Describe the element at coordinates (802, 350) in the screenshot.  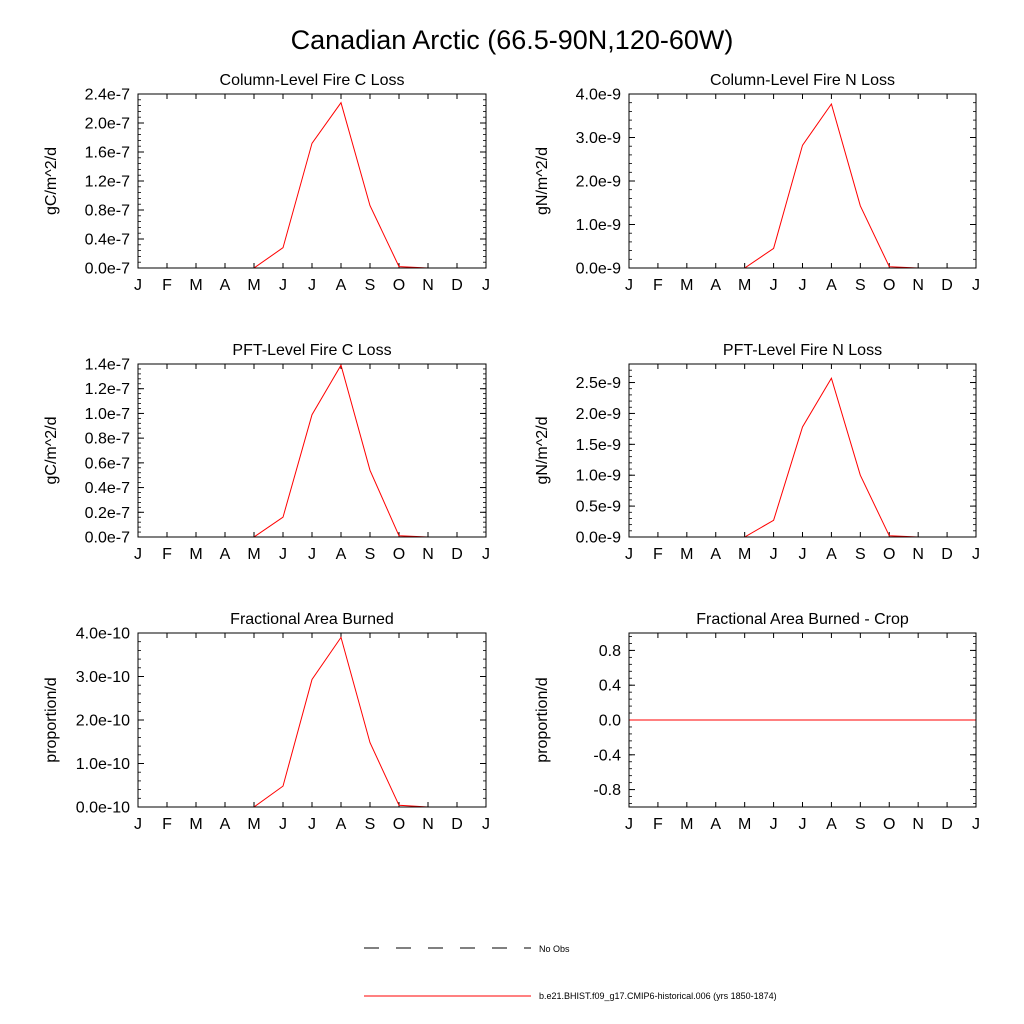
I see `panel-title: PFT-Level Fire N Loss` at that location.